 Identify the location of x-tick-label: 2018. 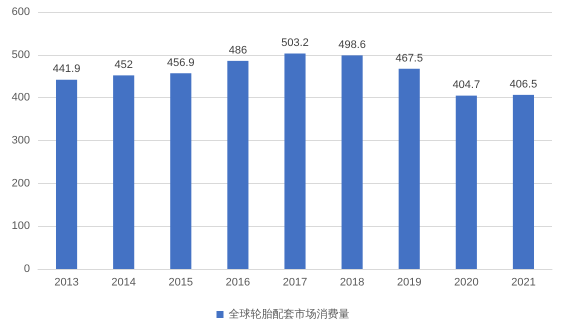
(352, 282).